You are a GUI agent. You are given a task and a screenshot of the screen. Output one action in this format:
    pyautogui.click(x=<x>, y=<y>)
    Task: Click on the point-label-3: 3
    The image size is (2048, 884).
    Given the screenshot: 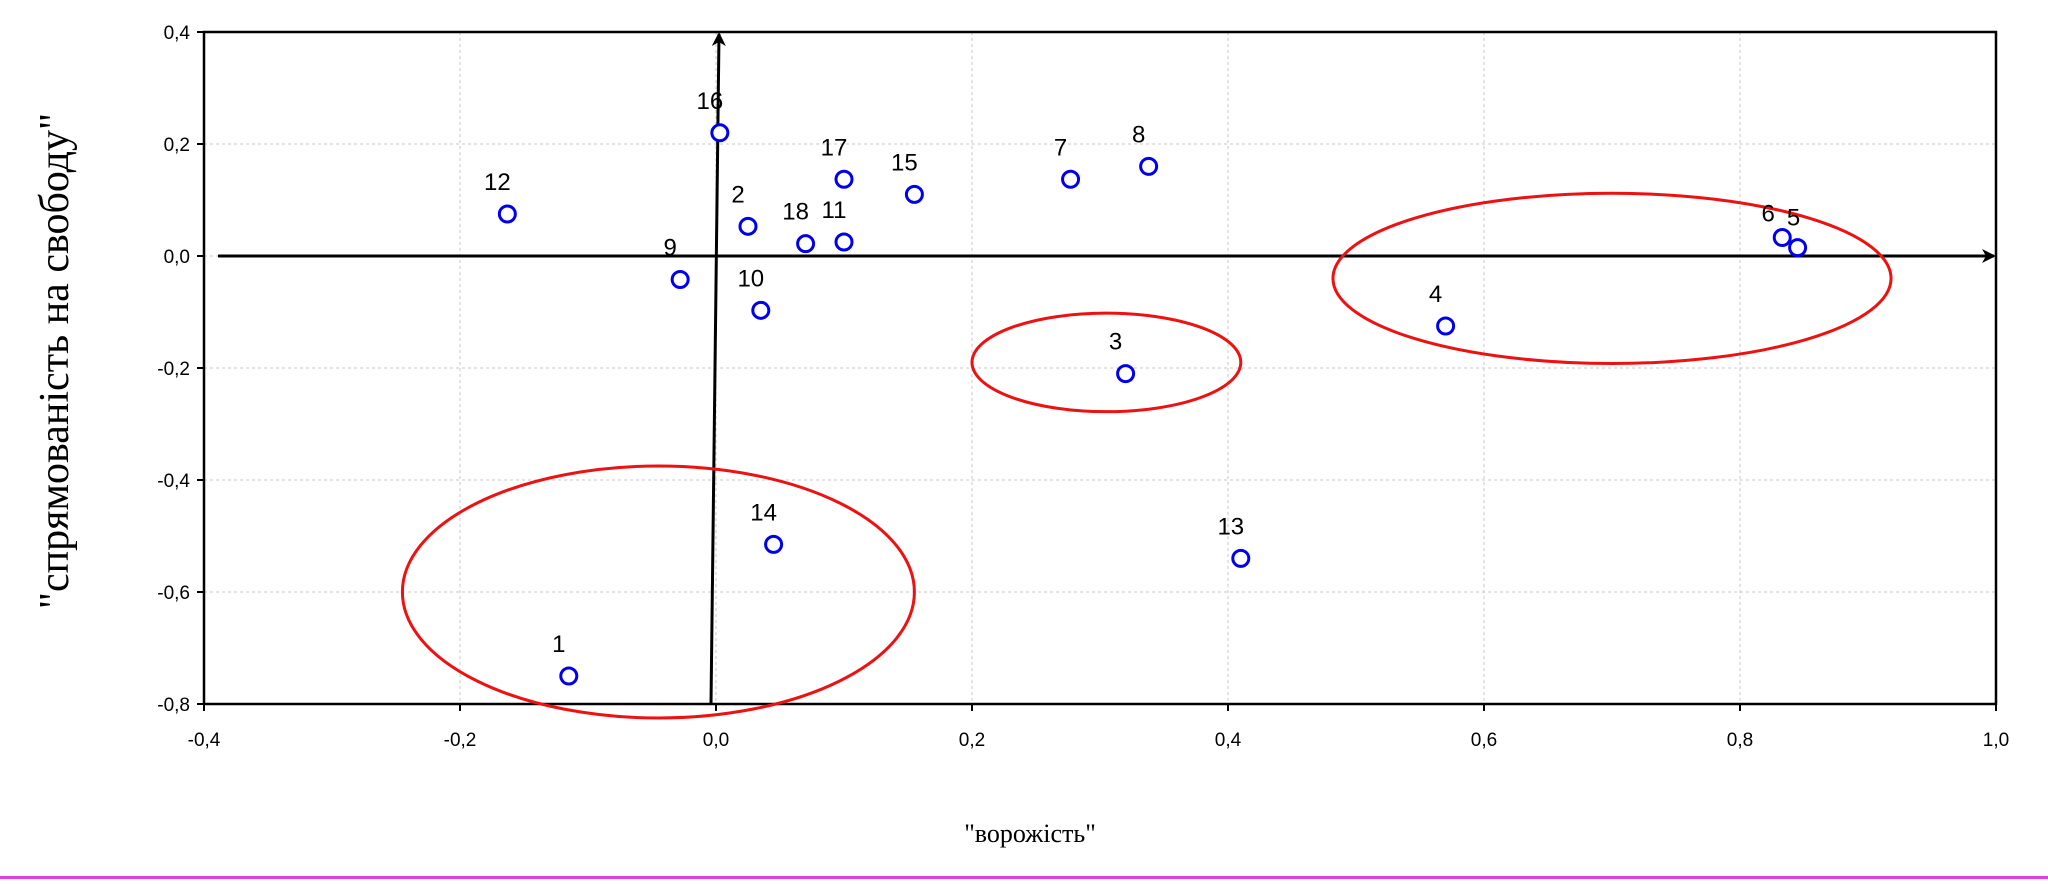 What is the action you would take?
    pyautogui.click(x=1115, y=342)
    